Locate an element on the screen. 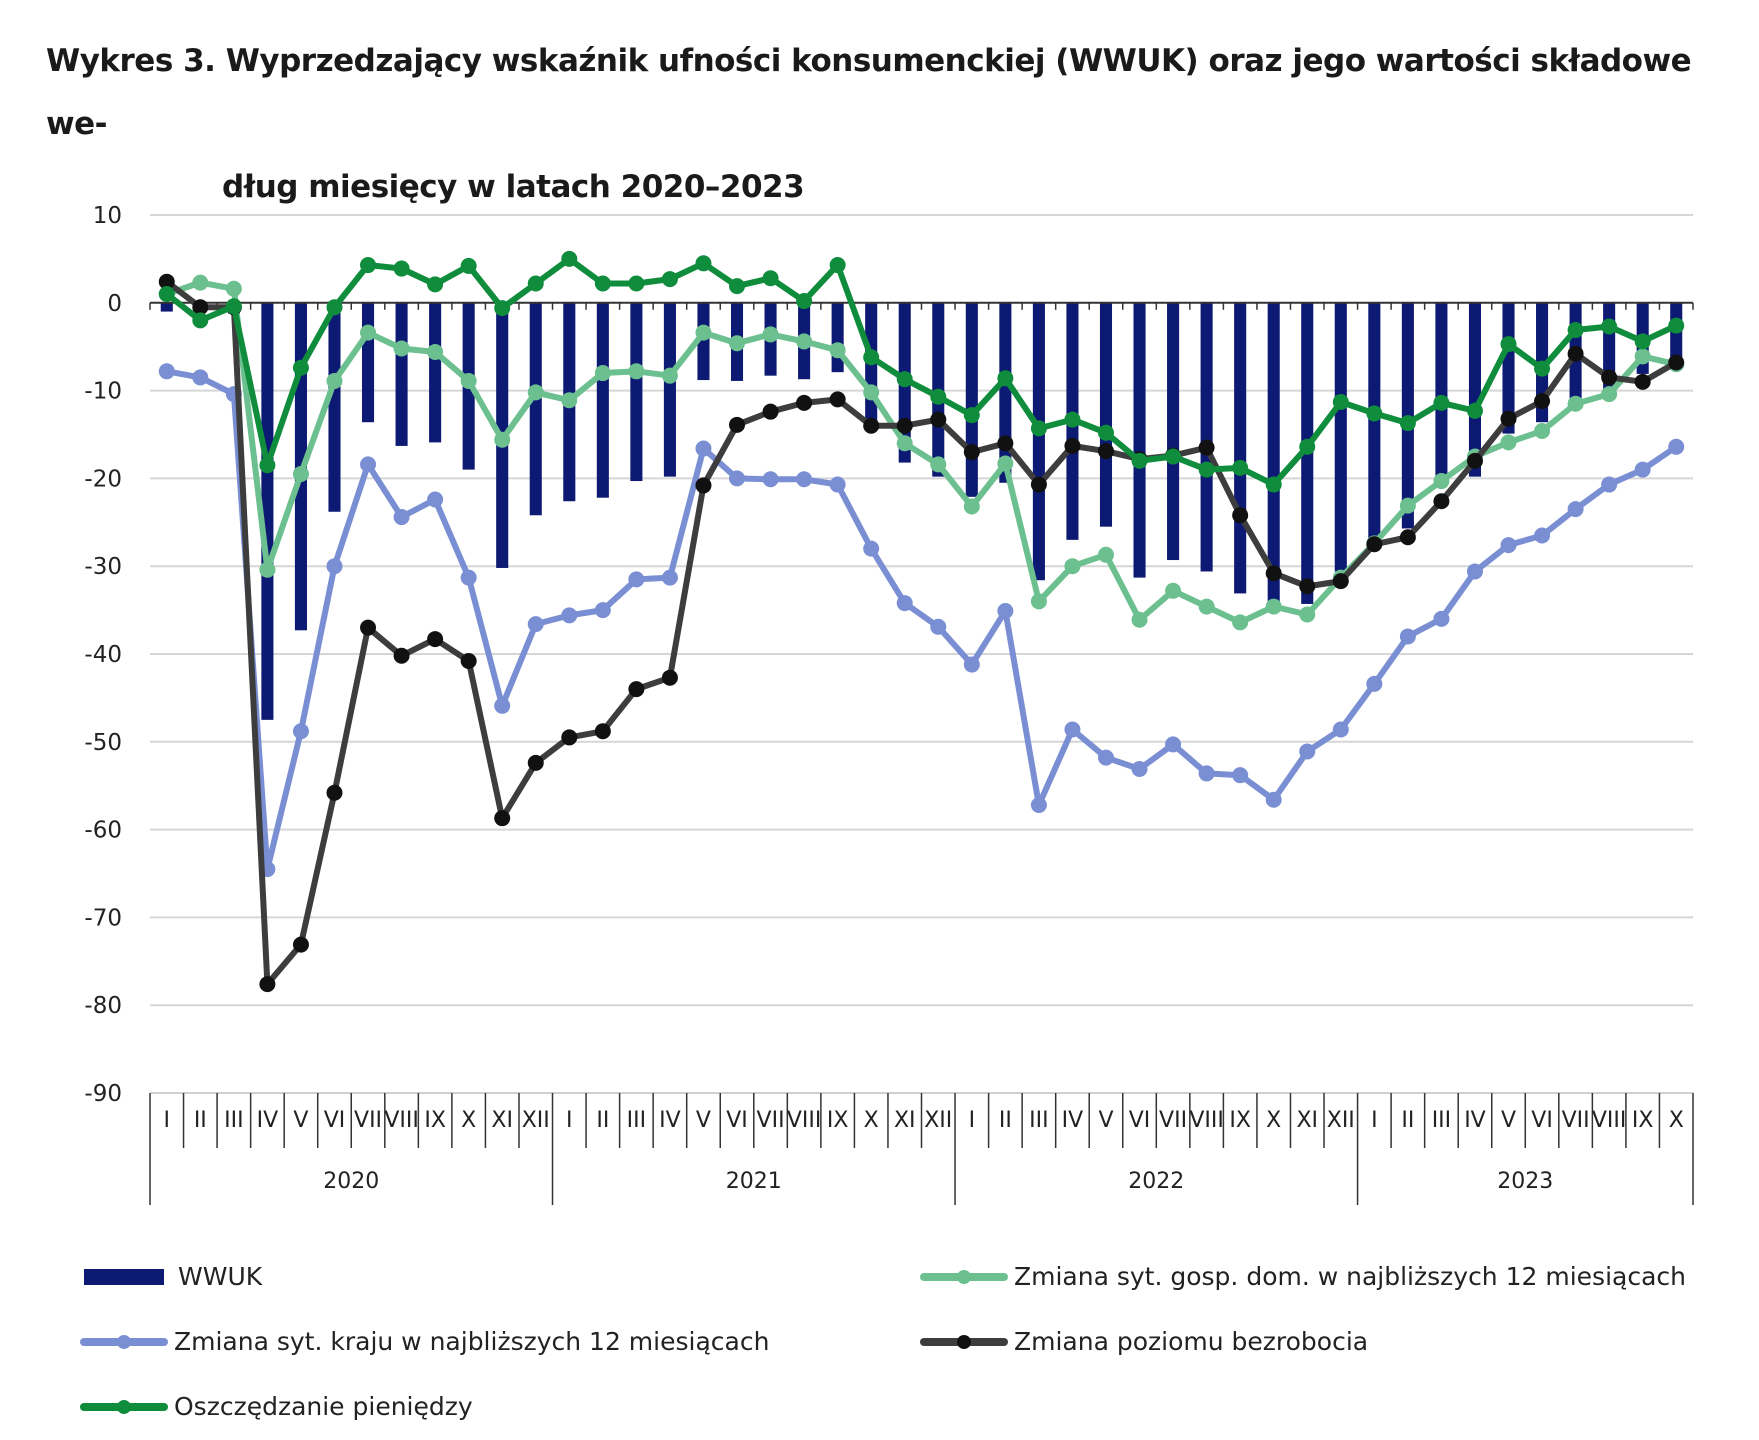 Image resolution: width=1759 pixels, height=1440 pixels. month-label: XI is located at coordinates (905, 1120).